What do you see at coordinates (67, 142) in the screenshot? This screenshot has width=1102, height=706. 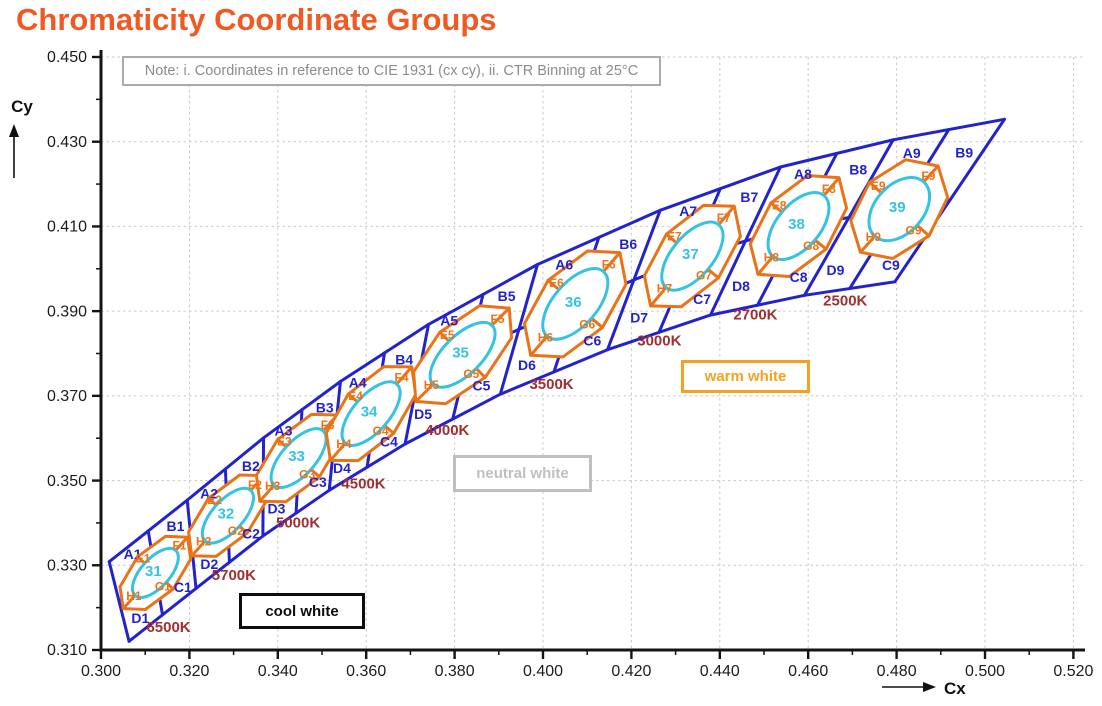 I see `y-tick-label: 0.430` at bounding box center [67, 142].